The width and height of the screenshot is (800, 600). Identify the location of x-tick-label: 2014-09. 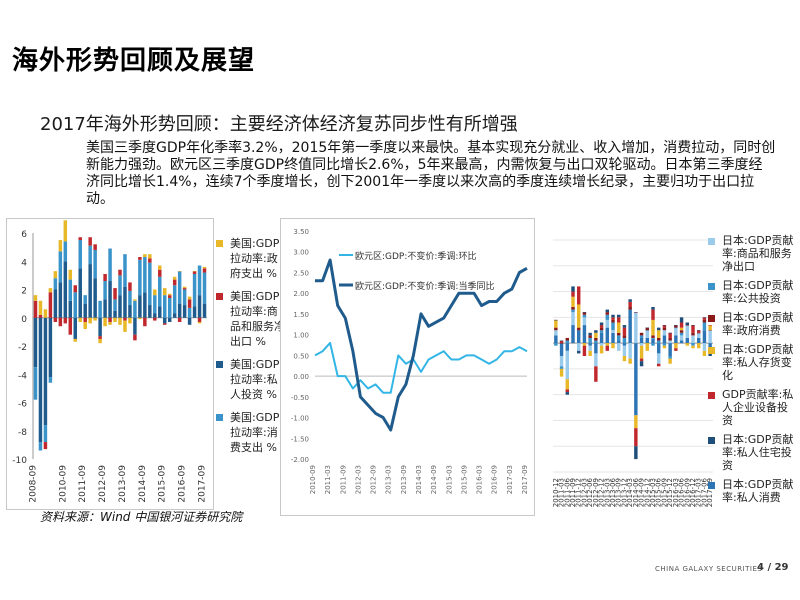
(143, 484).